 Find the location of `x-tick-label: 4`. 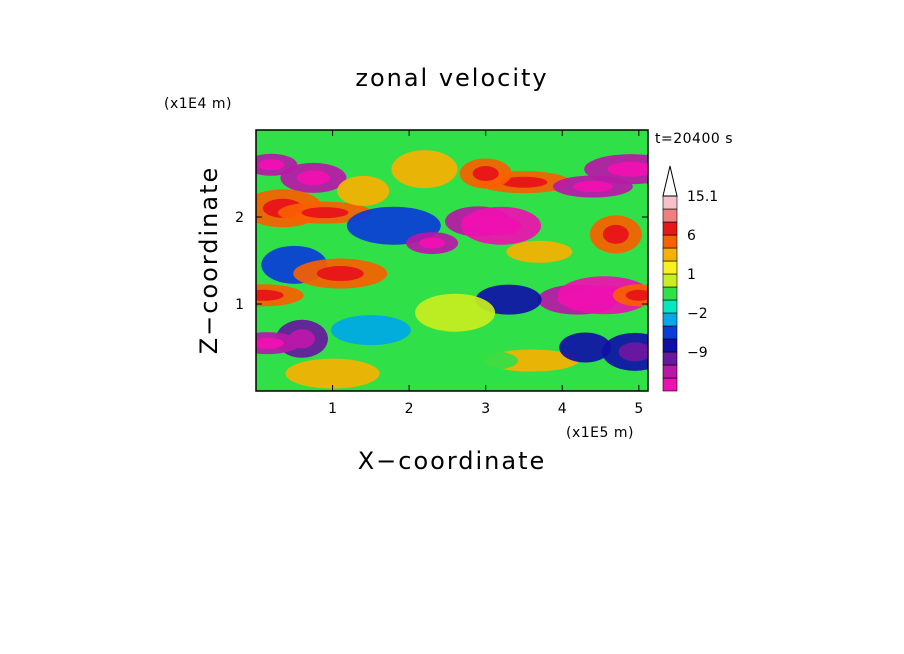

x-tick-label: 4 is located at coordinates (562, 409).